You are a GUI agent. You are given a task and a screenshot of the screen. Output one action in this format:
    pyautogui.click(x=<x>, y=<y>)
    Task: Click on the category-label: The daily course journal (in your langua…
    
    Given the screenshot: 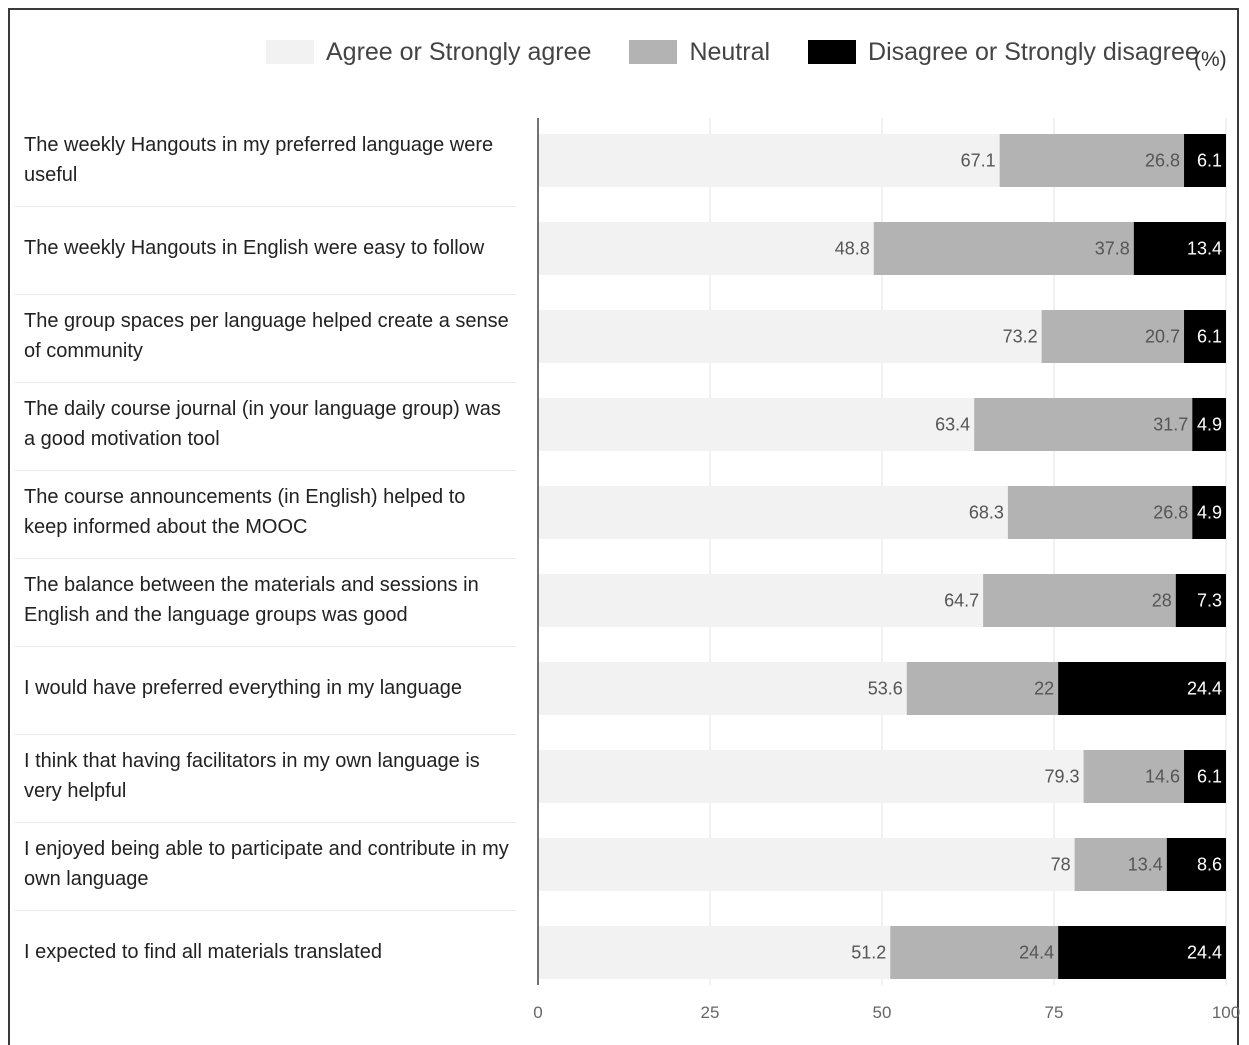 What is the action you would take?
    pyautogui.click(x=262, y=424)
    